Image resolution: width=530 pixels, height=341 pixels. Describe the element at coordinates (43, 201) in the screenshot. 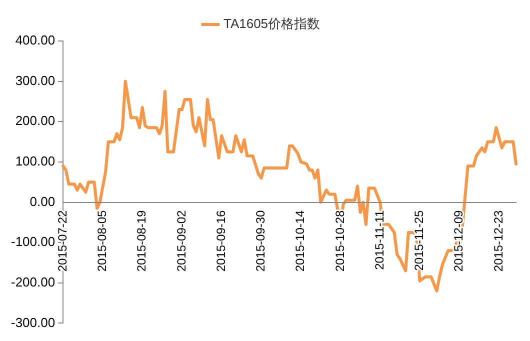

I see `y-tick-label: 0.00` at that location.